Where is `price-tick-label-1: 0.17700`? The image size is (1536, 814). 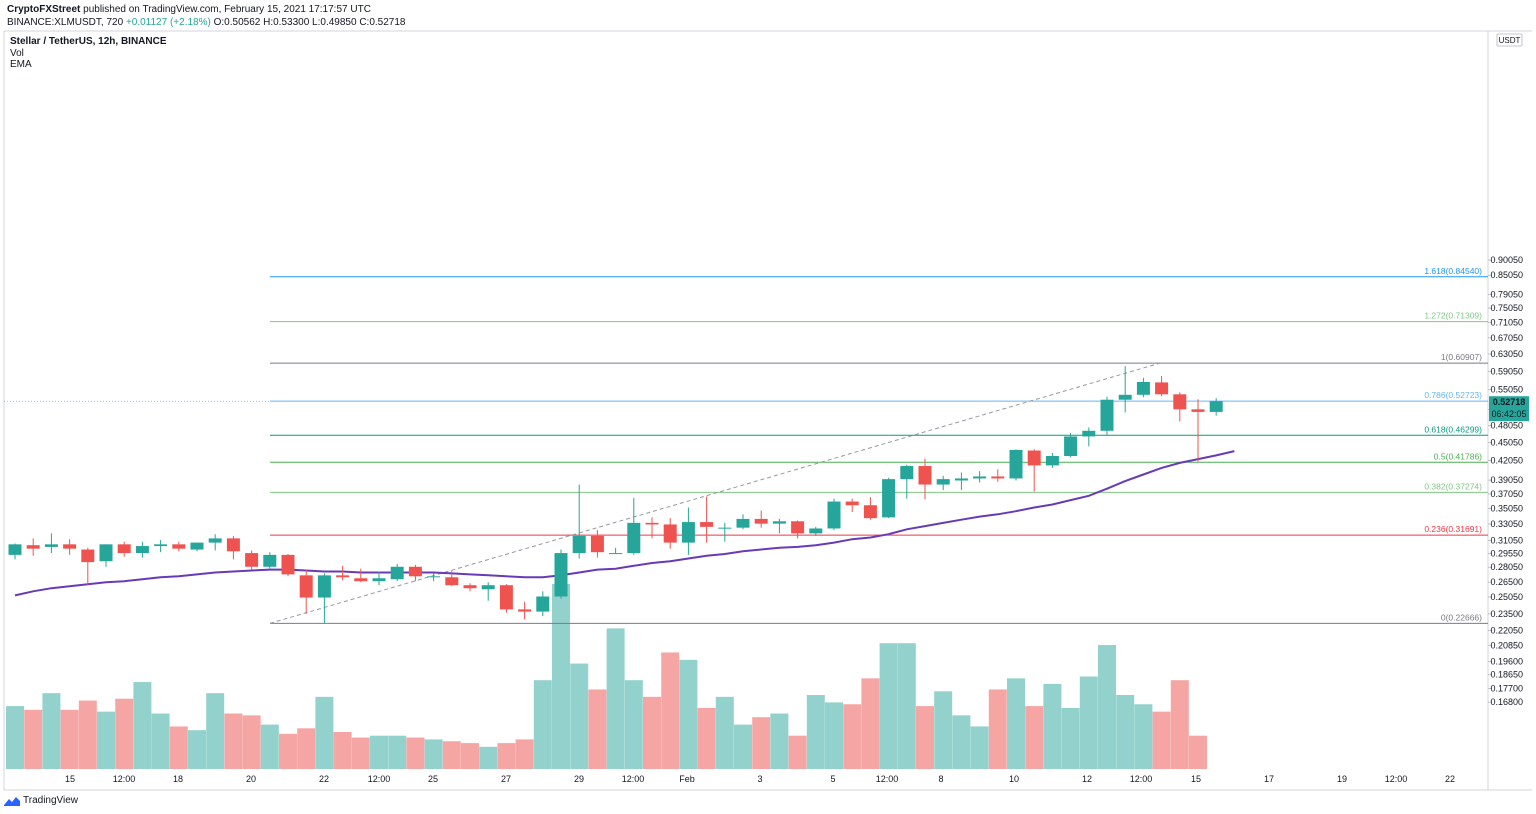 price-tick-label-1: 0.17700 is located at coordinates (1506, 688).